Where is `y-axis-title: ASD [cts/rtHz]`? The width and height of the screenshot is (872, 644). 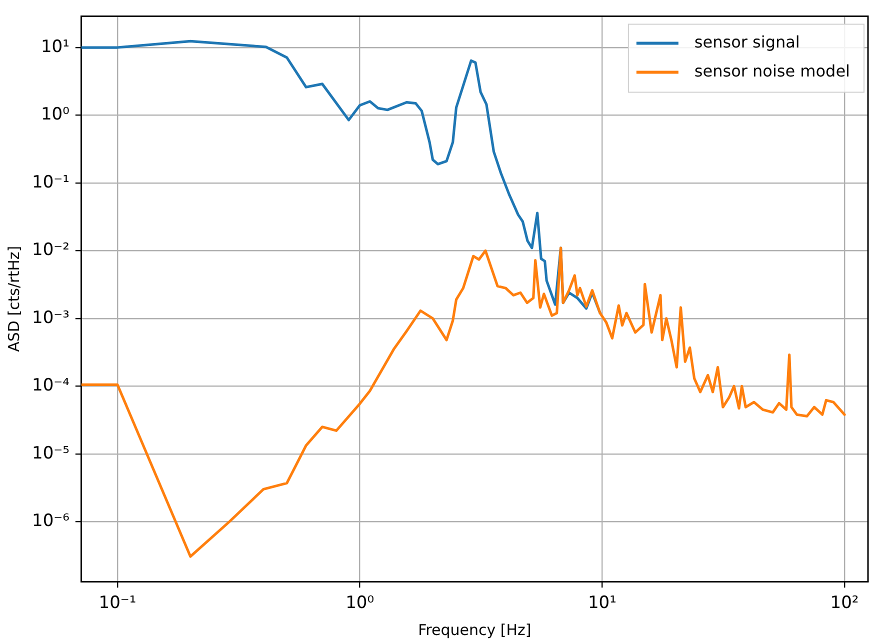 y-axis-title: ASD [cts/rtHz] is located at coordinates (13, 299).